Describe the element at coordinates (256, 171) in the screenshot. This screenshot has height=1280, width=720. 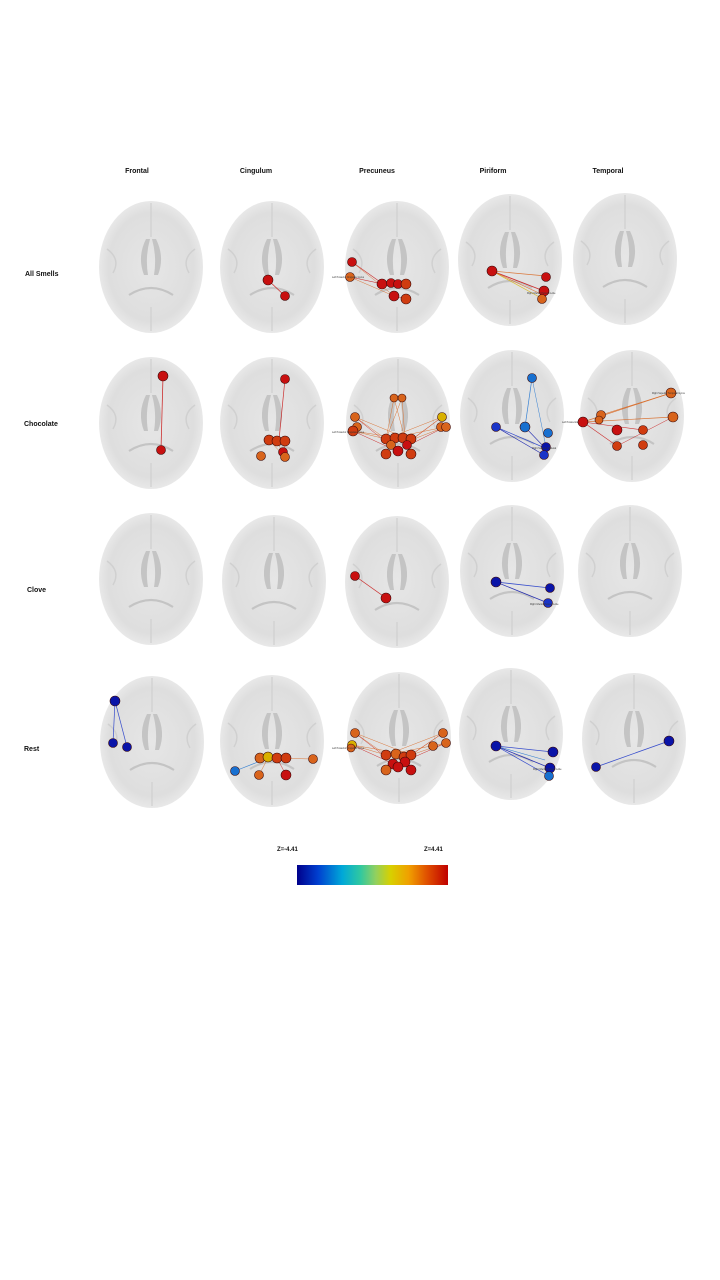
I see `column-header-cingulum: Cingulum` at that location.